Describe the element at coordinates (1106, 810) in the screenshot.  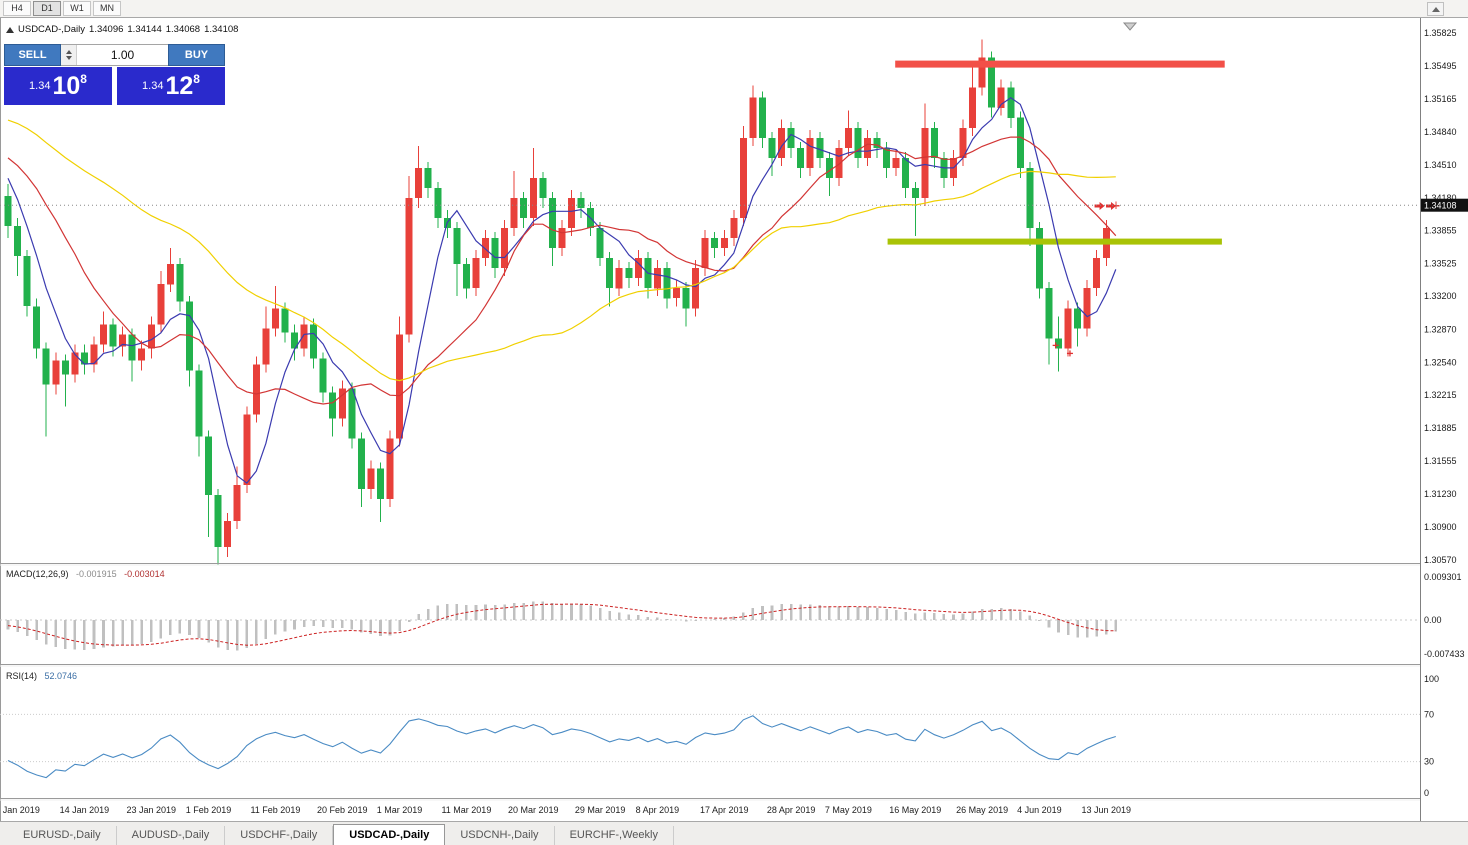
I see `svg-text: 13 Jun 2019` at that location.